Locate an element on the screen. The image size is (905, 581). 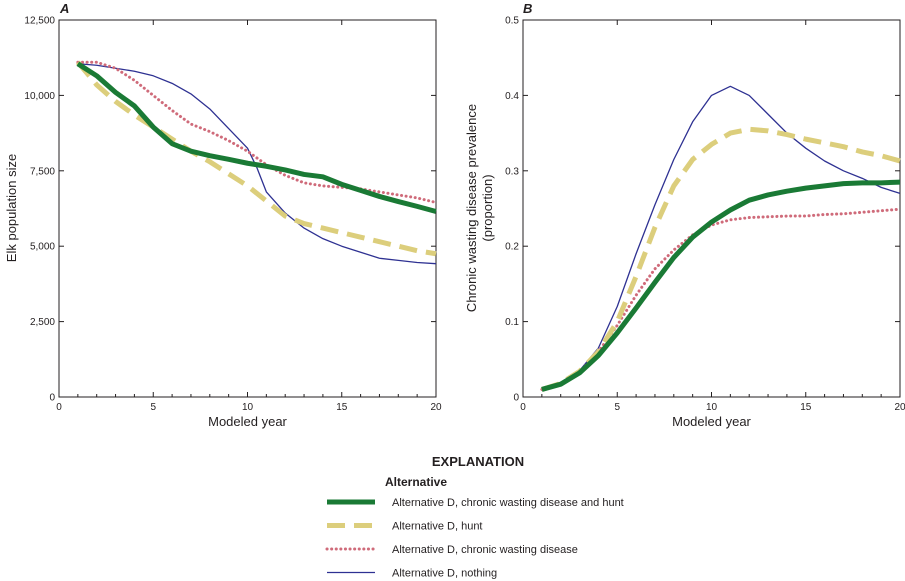
panel-a-y-axis-label: Elk population size is located at coordinates (11, 208).